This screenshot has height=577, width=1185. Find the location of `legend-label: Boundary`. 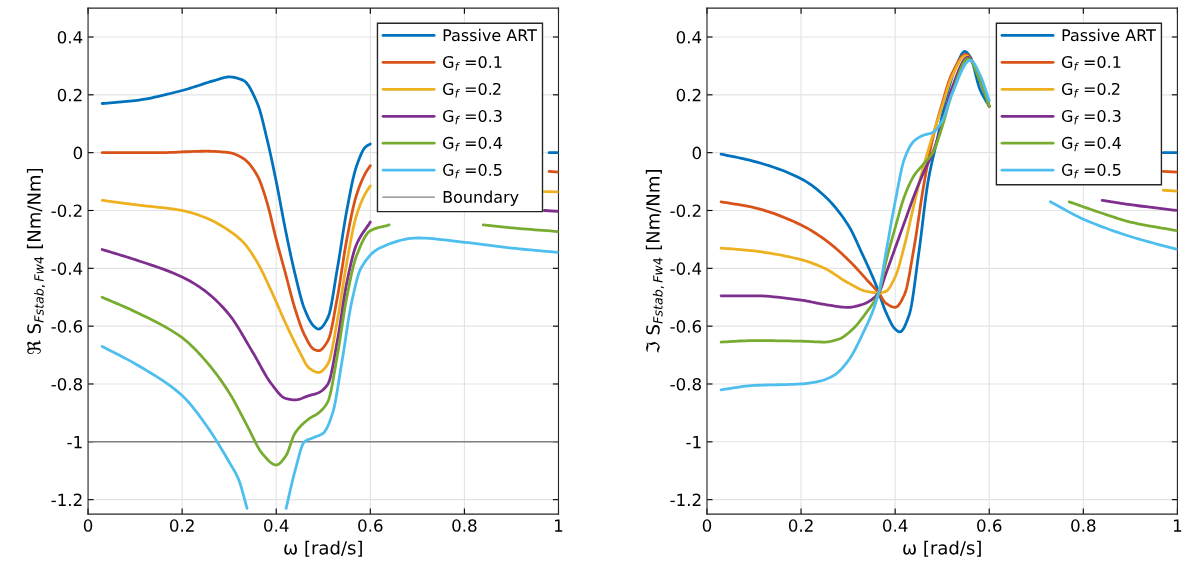

legend-label: Boundary is located at coordinates (481, 198).